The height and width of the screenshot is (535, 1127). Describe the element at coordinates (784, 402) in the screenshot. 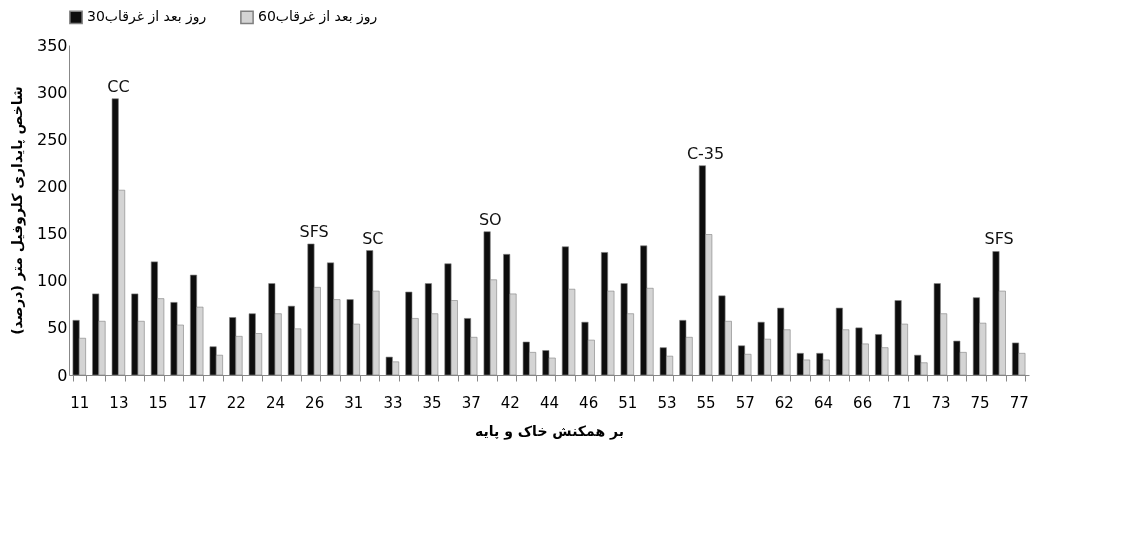

I see `x-tick-label: 62` at that location.